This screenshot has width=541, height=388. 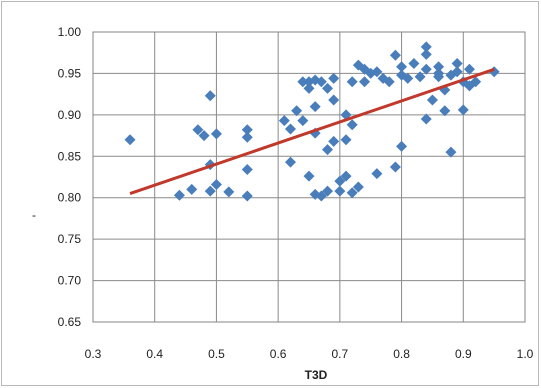 I want to click on x-tick-label: 0.9, so click(x=463, y=354).